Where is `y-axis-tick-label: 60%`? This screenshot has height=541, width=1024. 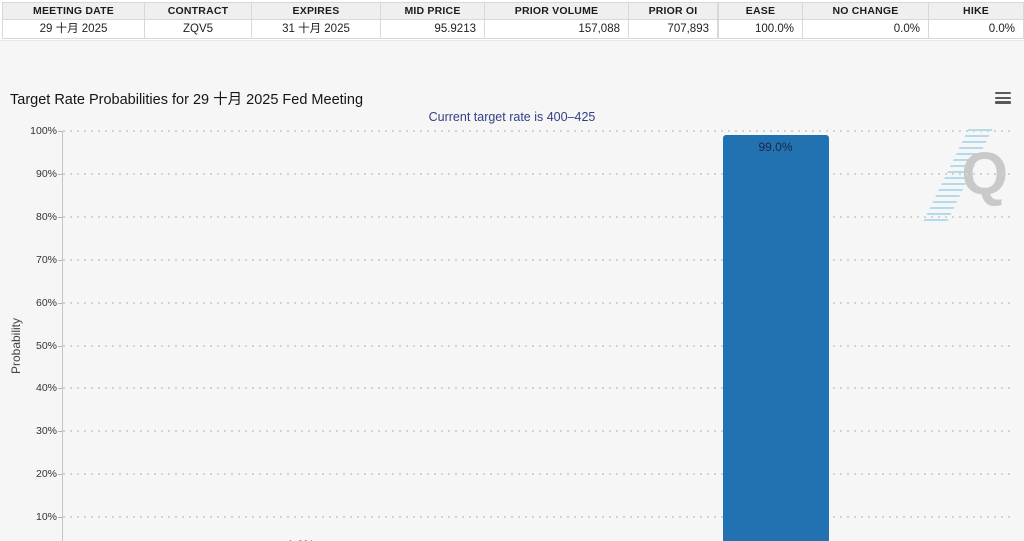
y-axis-tick-label: 60% is located at coordinates (46, 302).